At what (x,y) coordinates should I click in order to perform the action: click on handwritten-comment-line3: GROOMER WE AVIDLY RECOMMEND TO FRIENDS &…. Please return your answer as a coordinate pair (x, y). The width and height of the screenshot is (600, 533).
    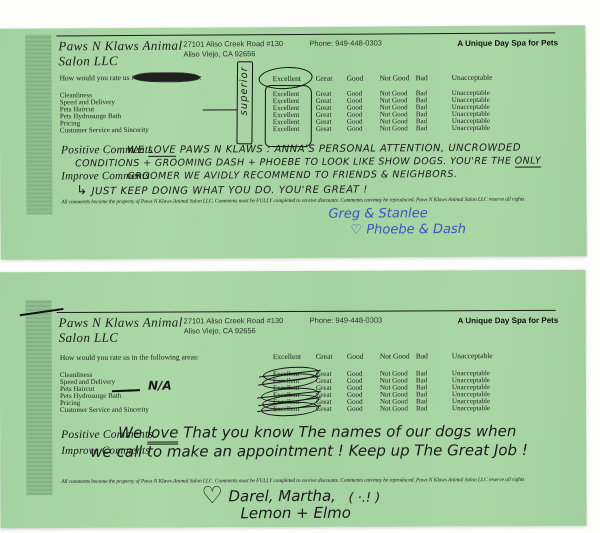
    Looking at the image, I should click on (292, 175).